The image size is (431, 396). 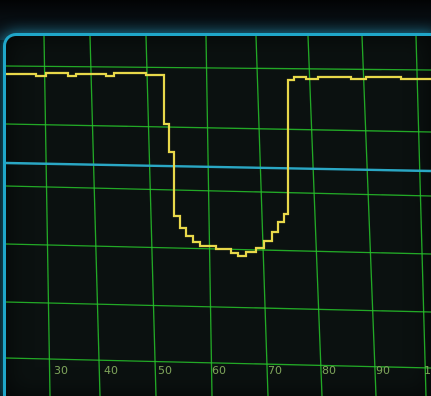 I want to click on x-tick-label: 80, so click(x=329, y=370).